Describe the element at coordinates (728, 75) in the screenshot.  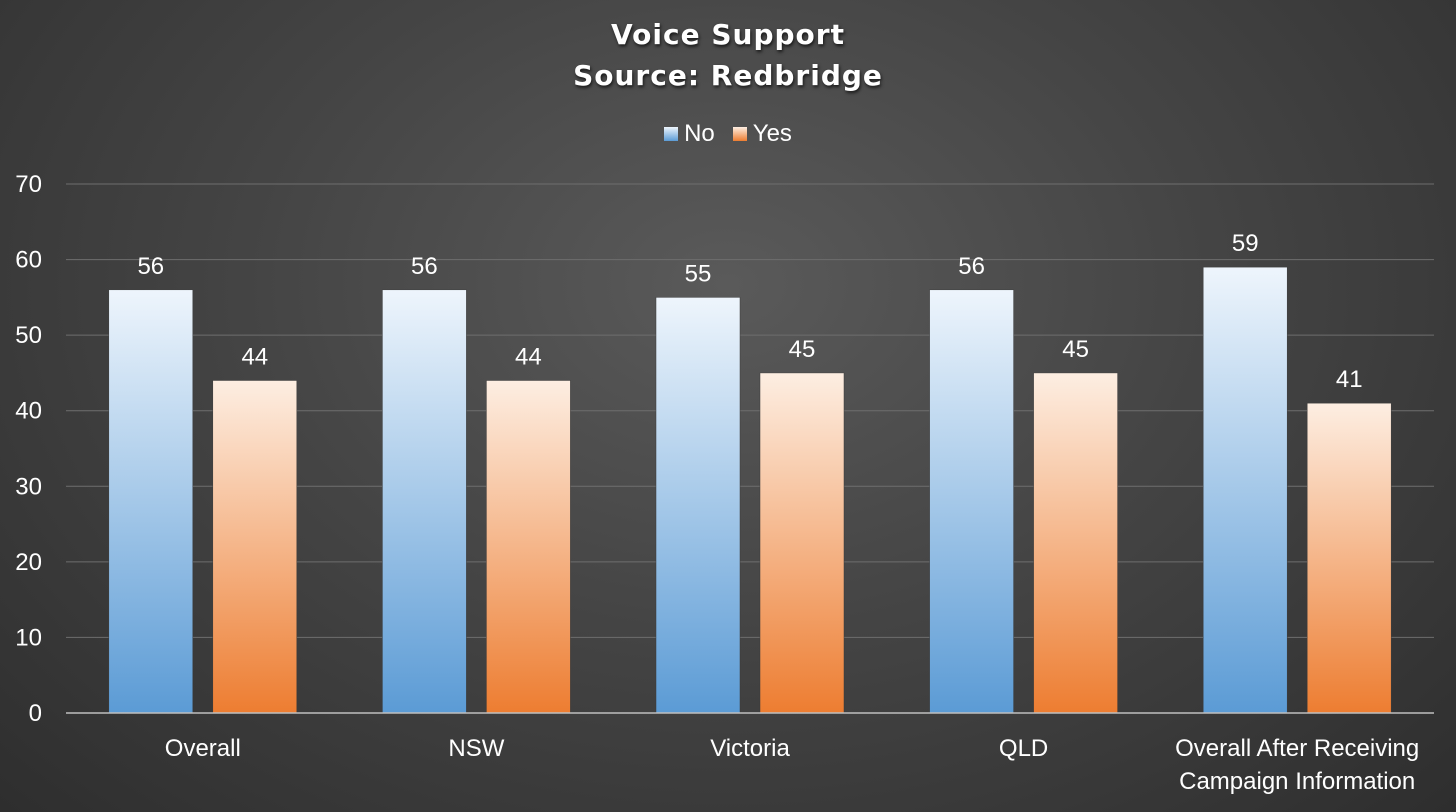
I see `chart-subtitle: Source: Redbridge` at that location.